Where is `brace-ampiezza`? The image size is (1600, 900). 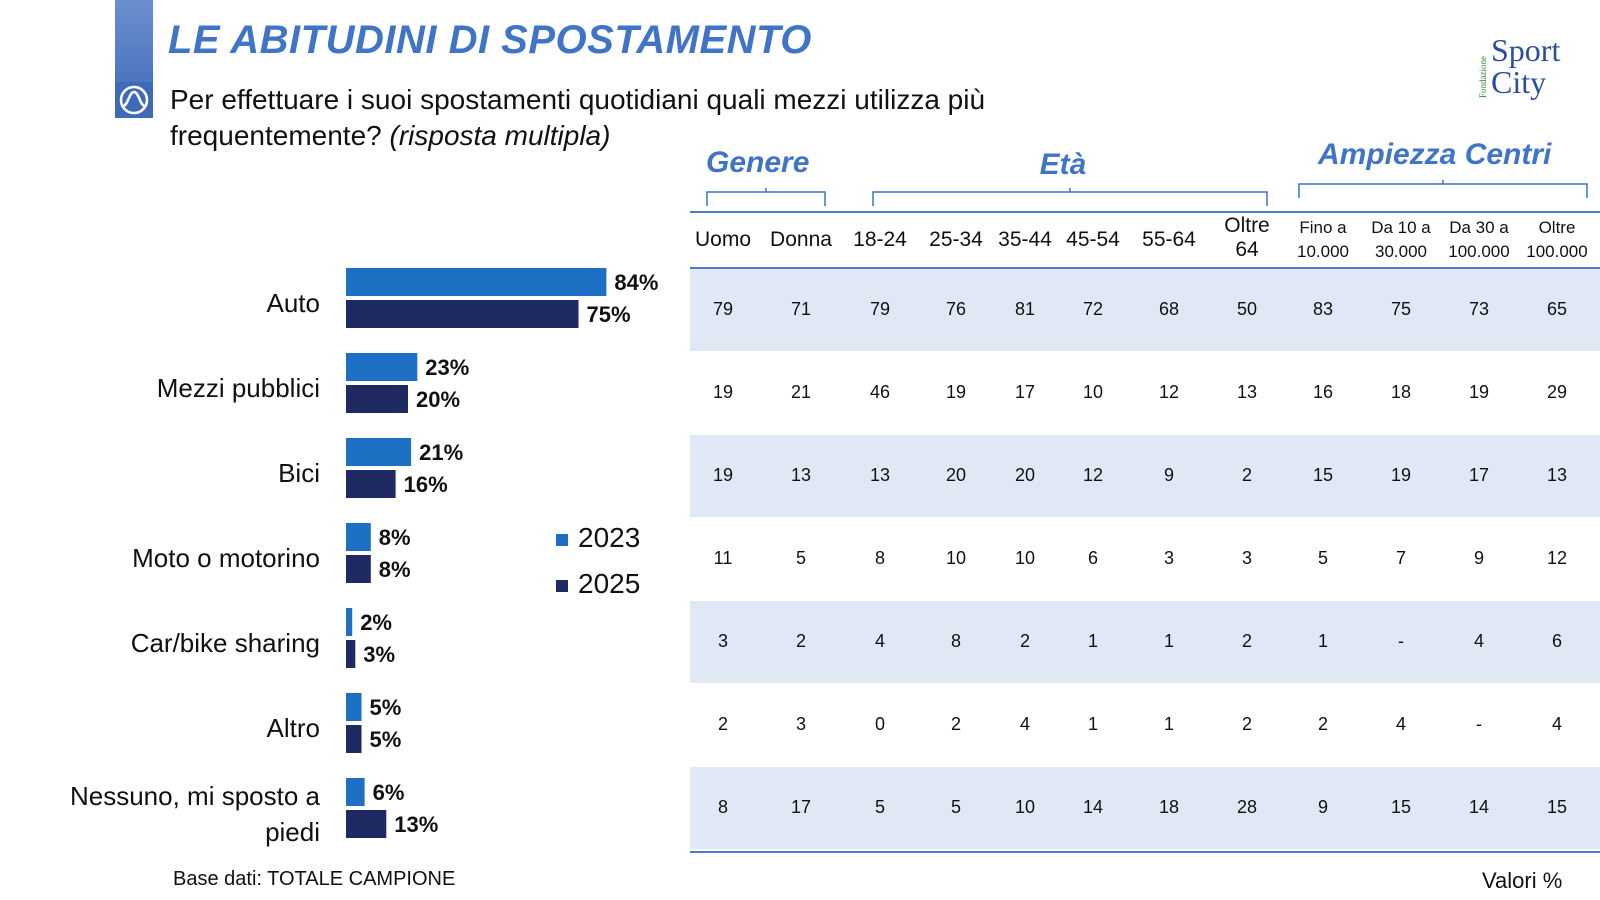 brace-ampiezza is located at coordinates (1443, 189).